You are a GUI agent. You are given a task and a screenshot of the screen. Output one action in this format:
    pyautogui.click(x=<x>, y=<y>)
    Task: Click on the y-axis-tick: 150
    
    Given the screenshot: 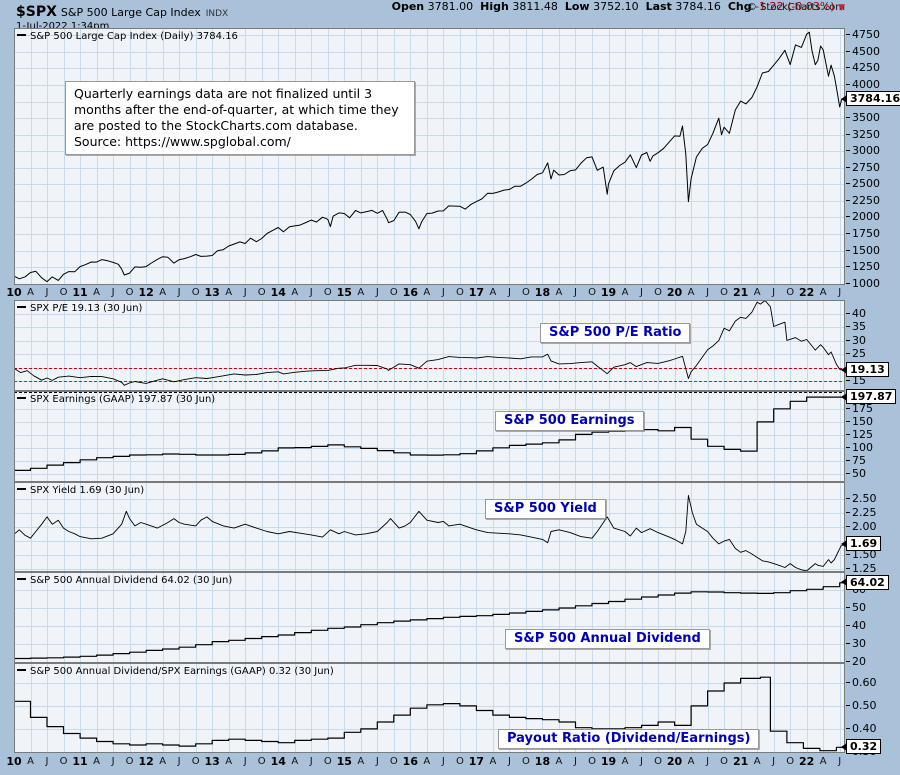 What is the action you would take?
    pyautogui.click(x=859, y=421)
    